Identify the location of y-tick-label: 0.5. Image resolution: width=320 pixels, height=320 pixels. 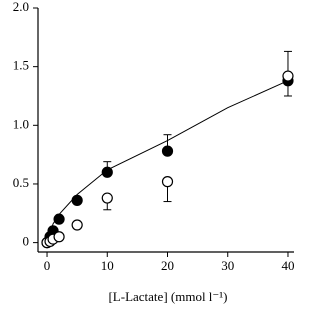
(21, 182).